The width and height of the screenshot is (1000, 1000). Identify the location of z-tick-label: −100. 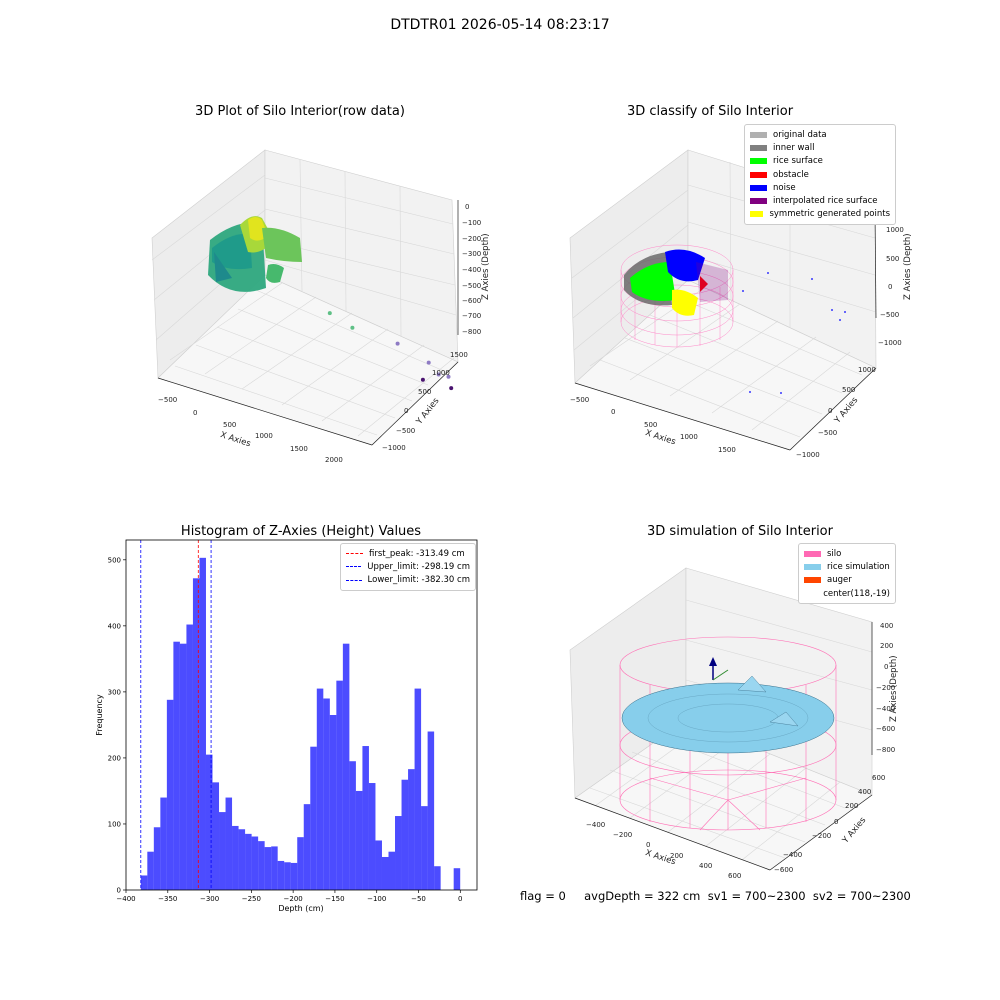
(471, 223).